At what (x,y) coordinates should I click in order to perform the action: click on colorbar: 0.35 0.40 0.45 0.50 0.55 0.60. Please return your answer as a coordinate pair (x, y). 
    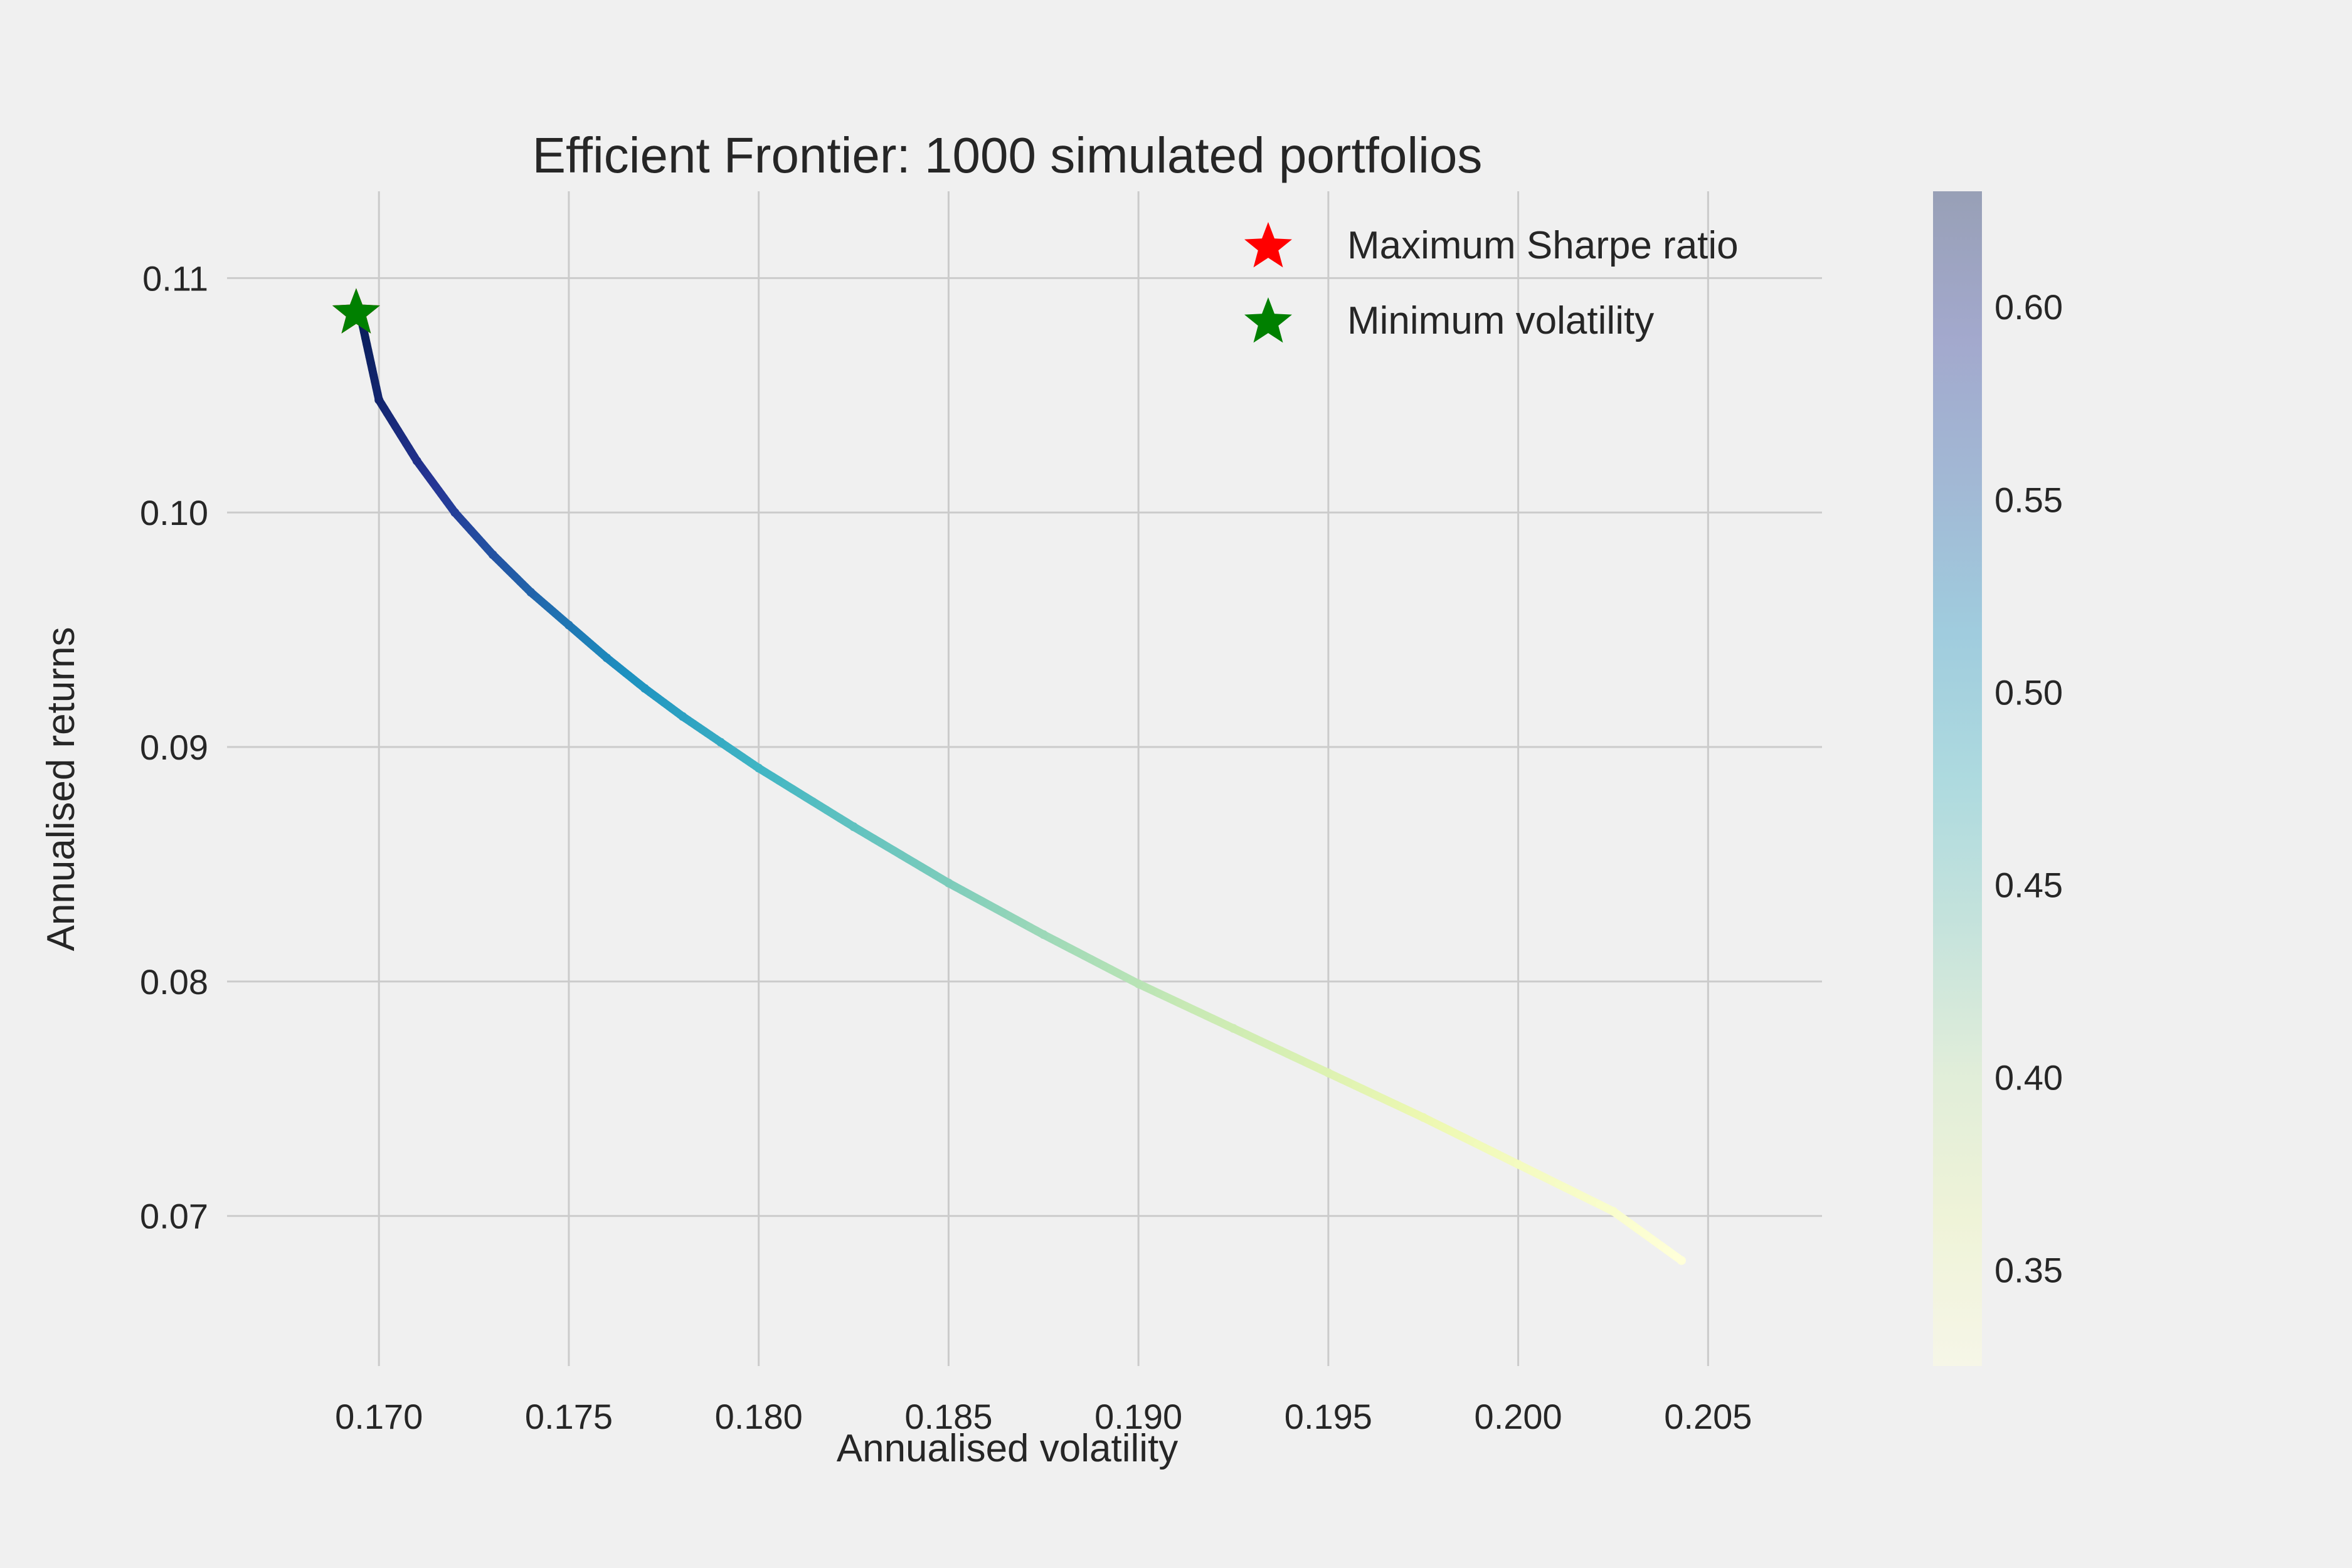
    Looking at the image, I should click on (1998, 778).